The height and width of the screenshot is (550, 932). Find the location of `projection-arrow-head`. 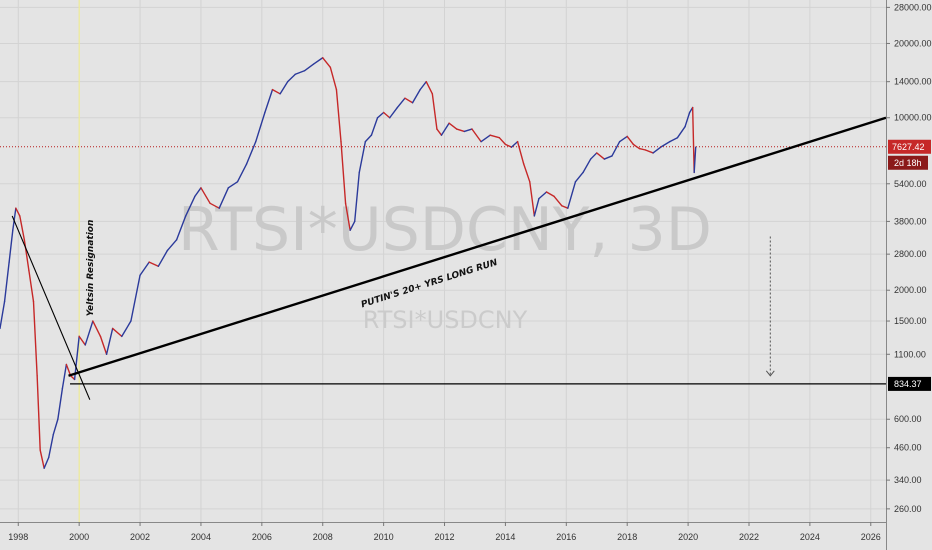

projection-arrow-head is located at coordinates (770, 373).